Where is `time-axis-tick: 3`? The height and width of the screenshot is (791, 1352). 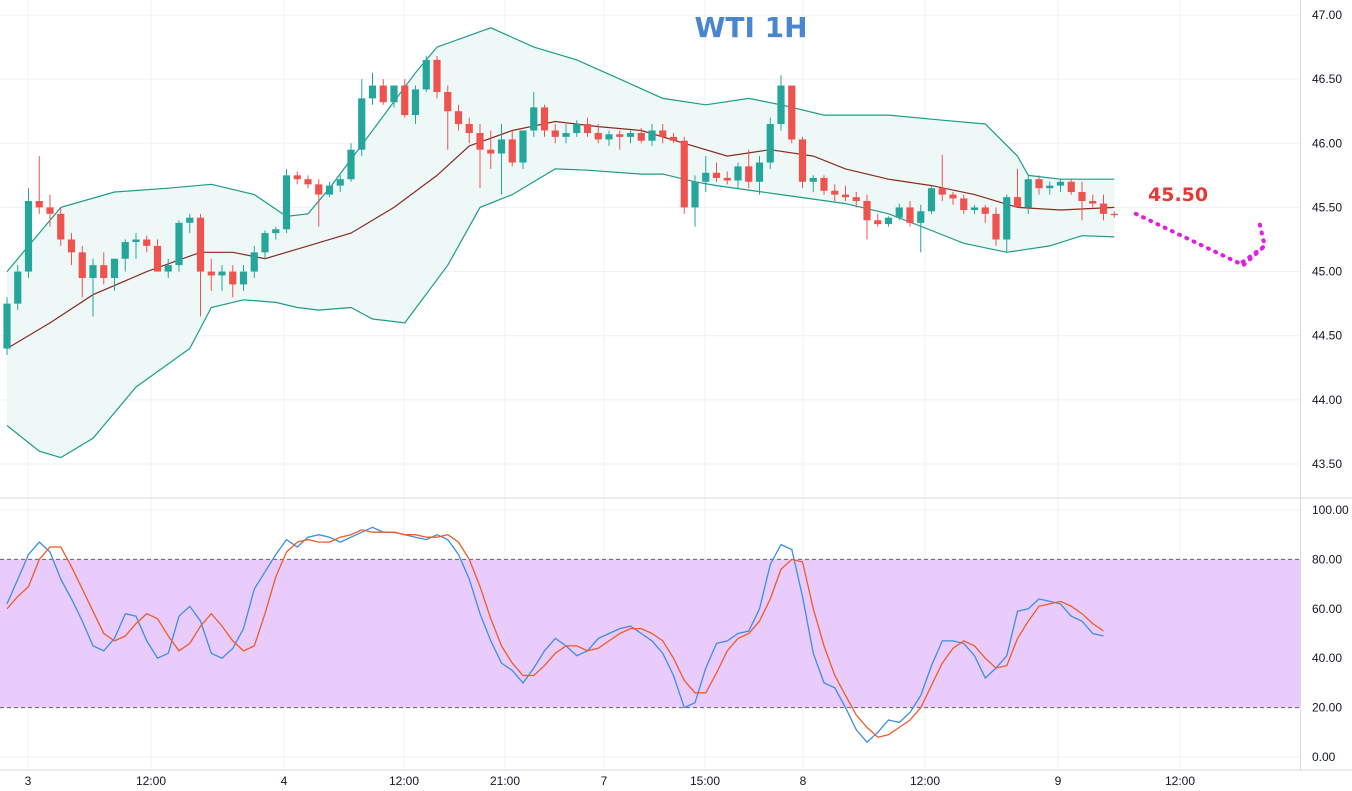
time-axis-tick: 3 is located at coordinates (28, 781).